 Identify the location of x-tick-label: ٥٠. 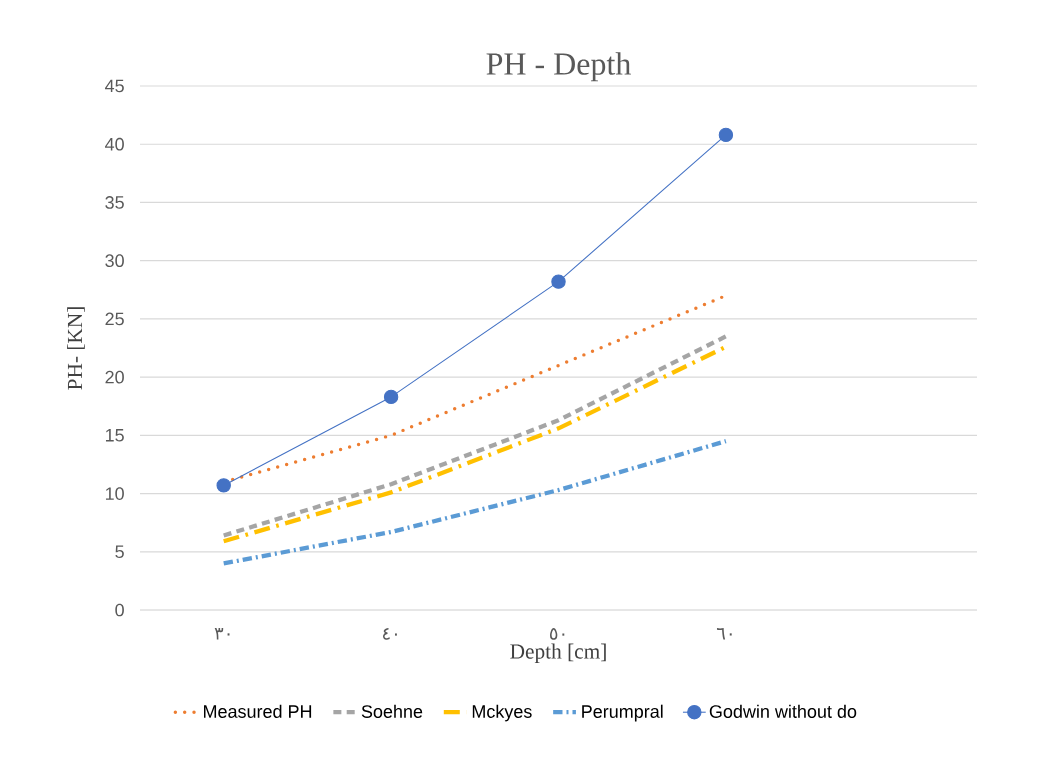
(557, 634).